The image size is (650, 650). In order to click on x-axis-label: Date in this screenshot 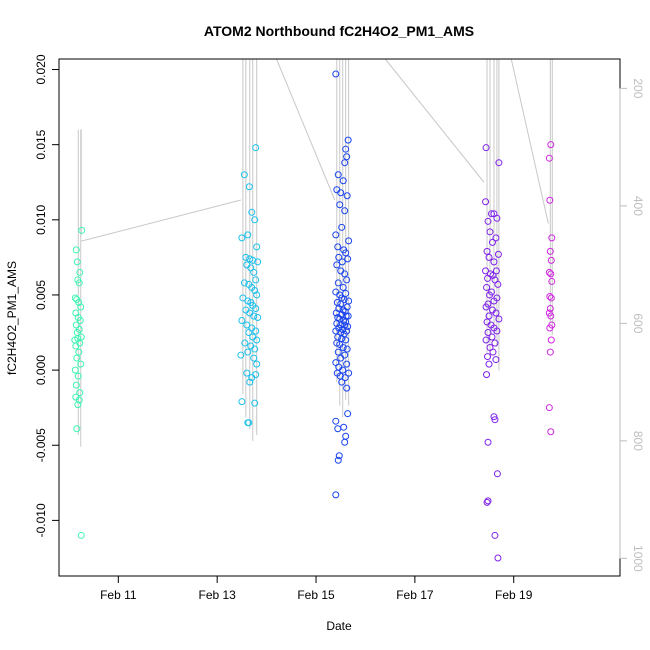, I will do `click(339, 626)`.